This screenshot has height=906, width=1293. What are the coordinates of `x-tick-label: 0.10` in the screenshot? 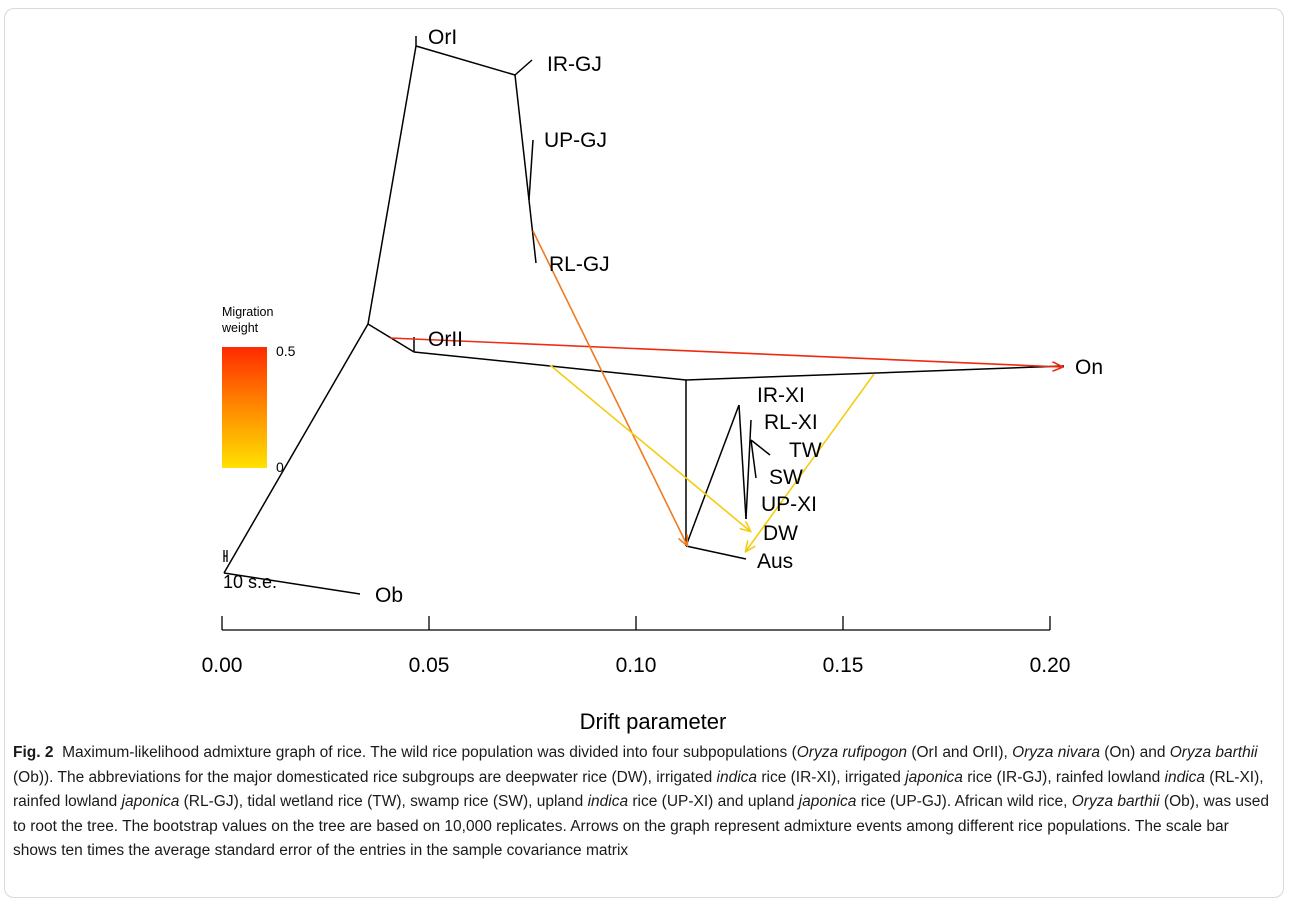 It's located at (636, 665).